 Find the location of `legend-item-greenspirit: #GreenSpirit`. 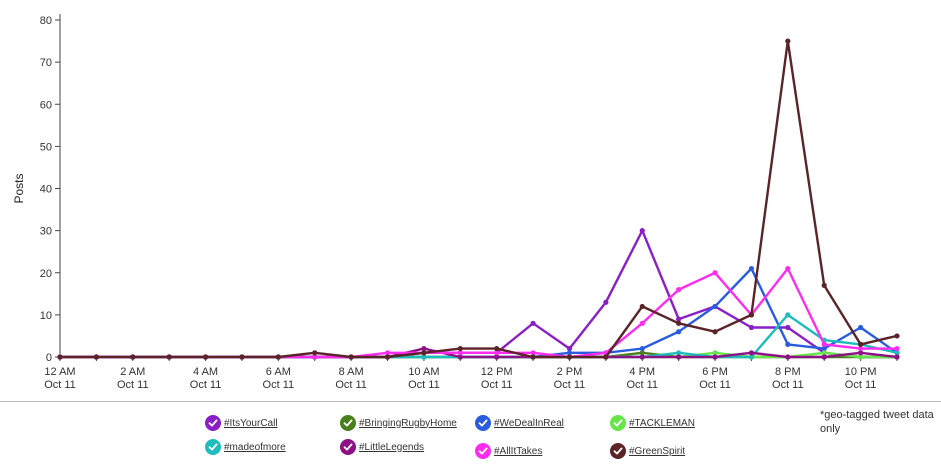

legend-item-greenspirit: #GreenSpirit is located at coordinates (647, 451).